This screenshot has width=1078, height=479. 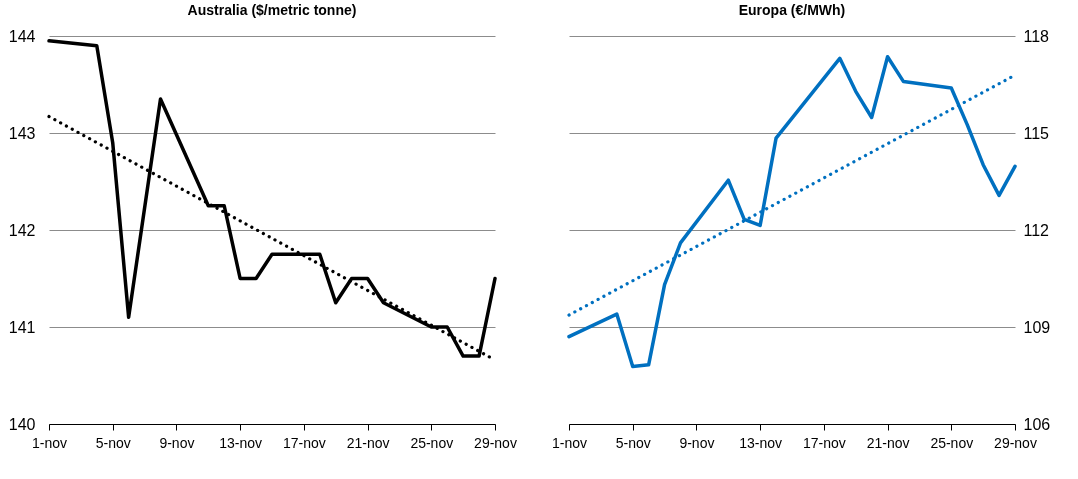 What do you see at coordinates (22, 36) in the screenshot?
I see `y-tick-label: 144` at bounding box center [22, 36].